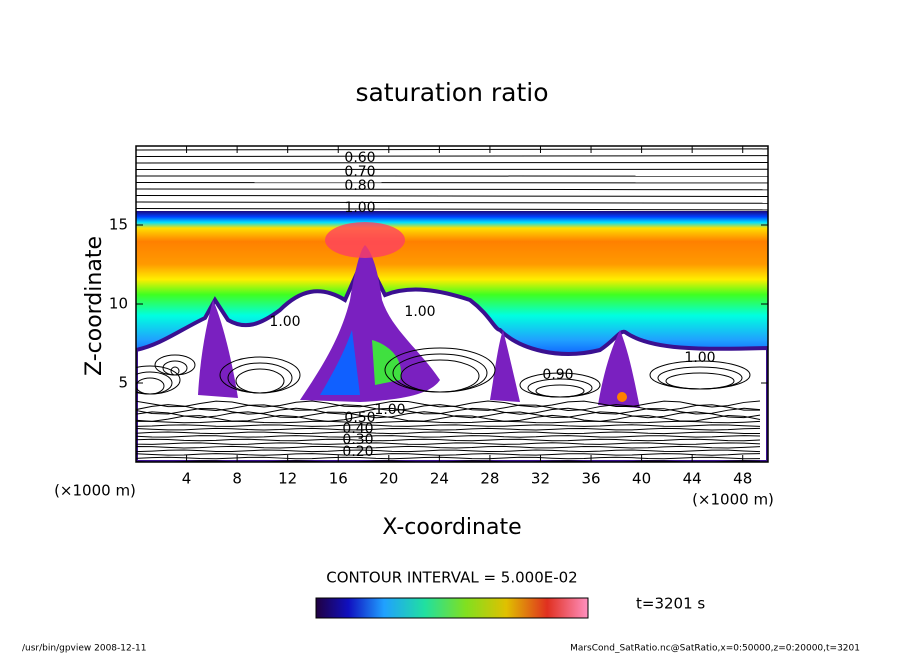 The width and height of the screenshot is (904, 654). Describe the element at coordinates (338, 479) in the screenshot. I see `x-tick-label: 16` at that location.